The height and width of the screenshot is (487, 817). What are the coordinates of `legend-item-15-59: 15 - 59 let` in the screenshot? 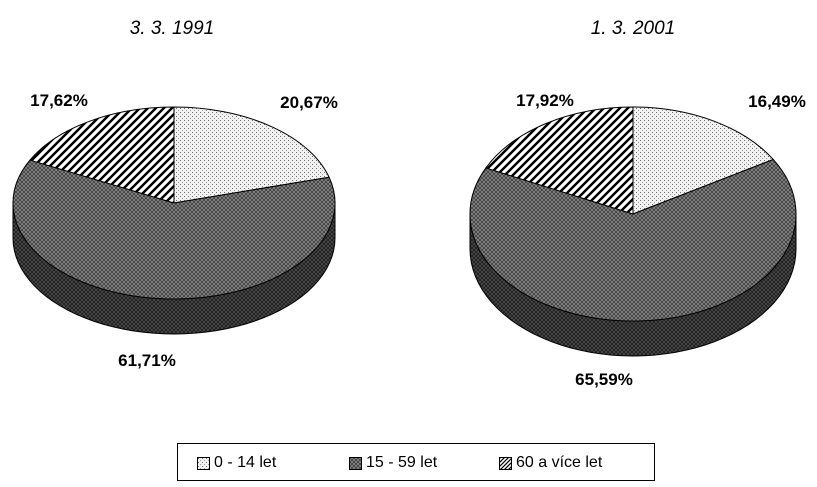 It's located at (393, 463).